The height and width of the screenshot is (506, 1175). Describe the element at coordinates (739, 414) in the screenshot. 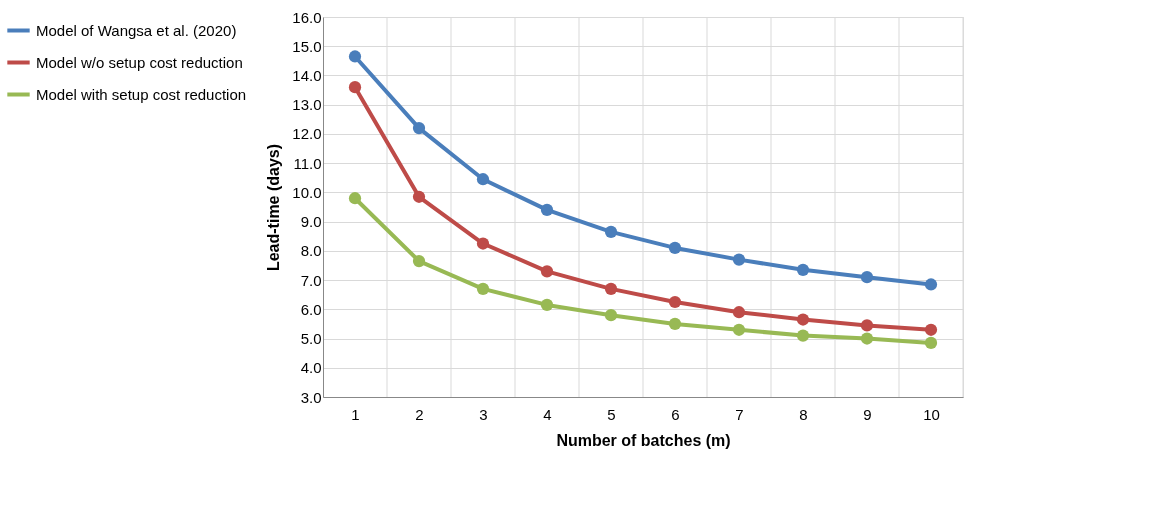

I see `x-tick-label: 7` at that location.